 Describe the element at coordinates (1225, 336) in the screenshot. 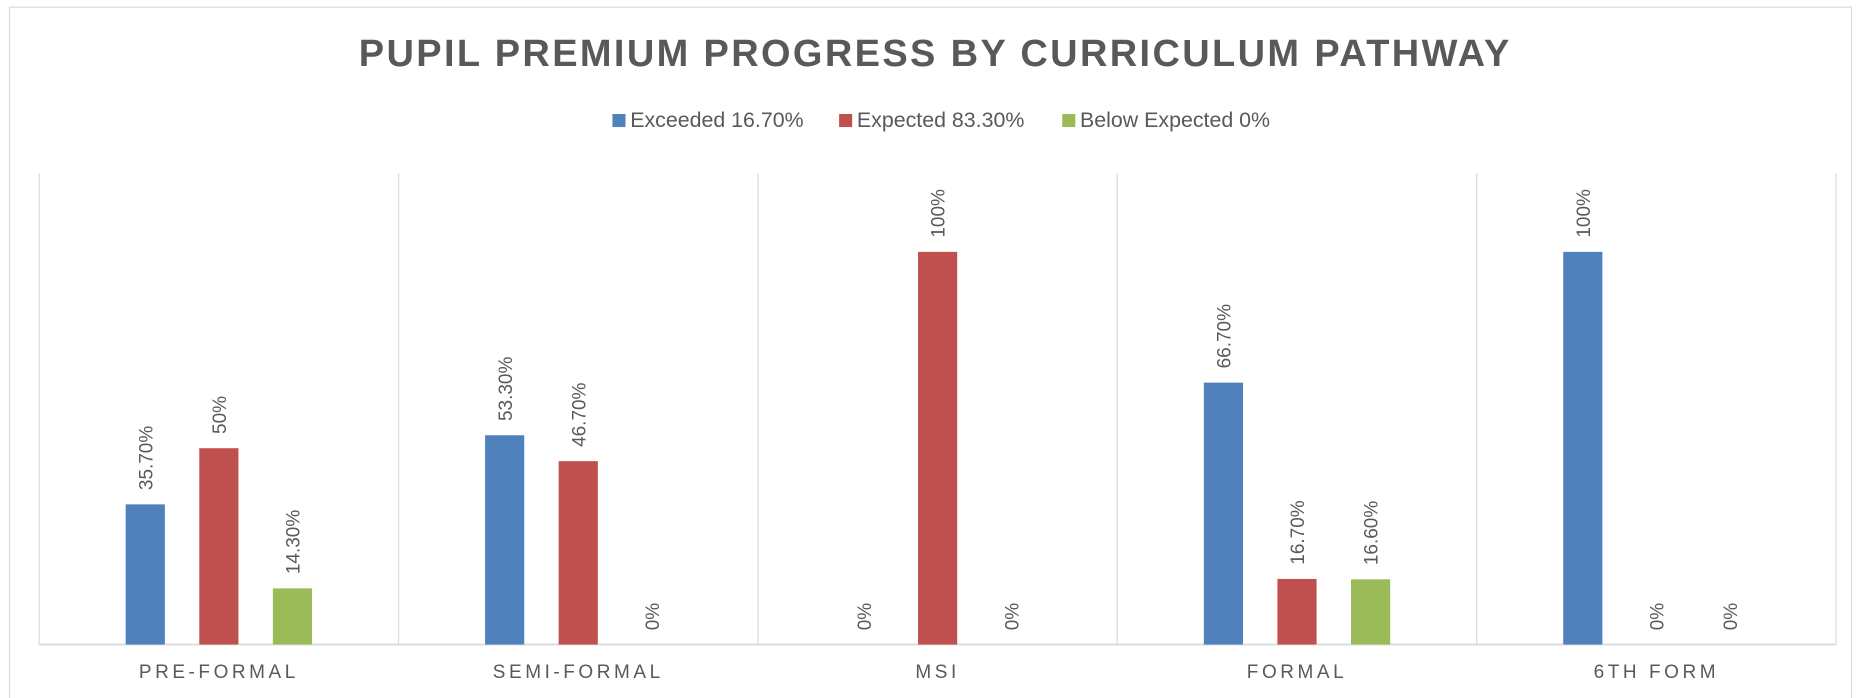

I see `data-label: 66.70%` at that location.